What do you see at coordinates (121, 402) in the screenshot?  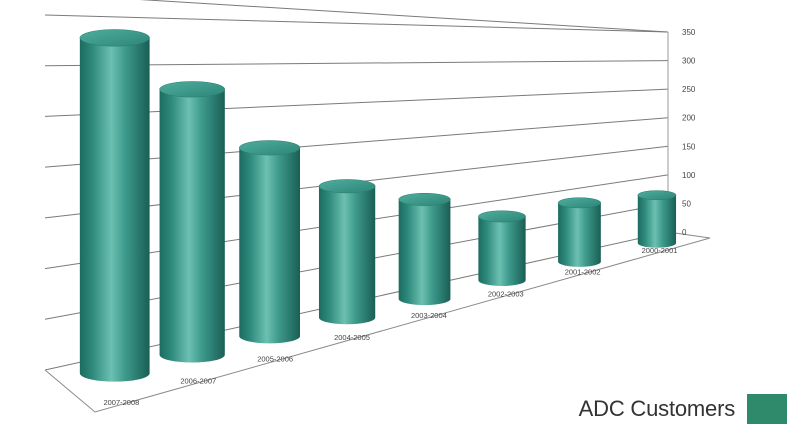 I see `x-tick-label: 2007-2008` at bounding box center [121, 402].